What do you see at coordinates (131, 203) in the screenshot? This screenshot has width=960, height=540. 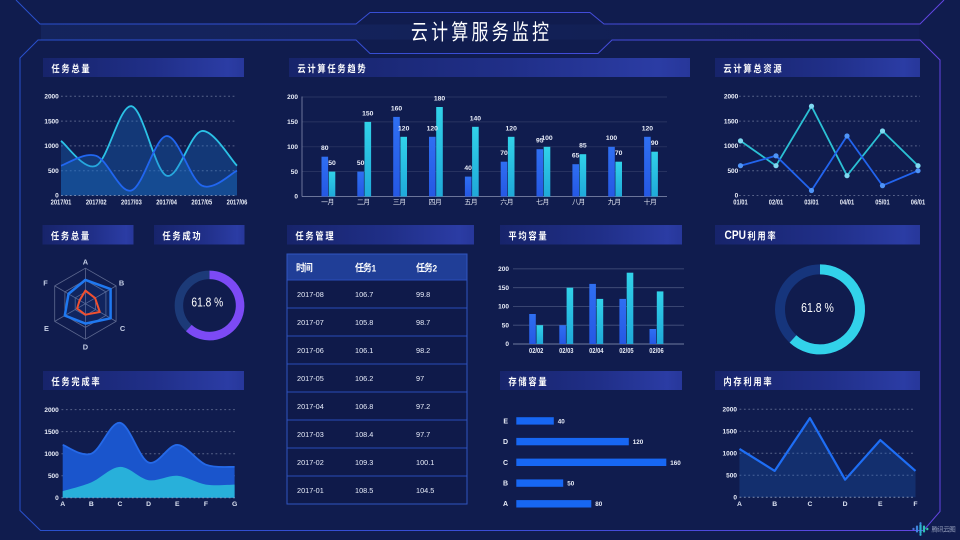 I see `svg-text: 2017/03` at bounding box center [131, 203].